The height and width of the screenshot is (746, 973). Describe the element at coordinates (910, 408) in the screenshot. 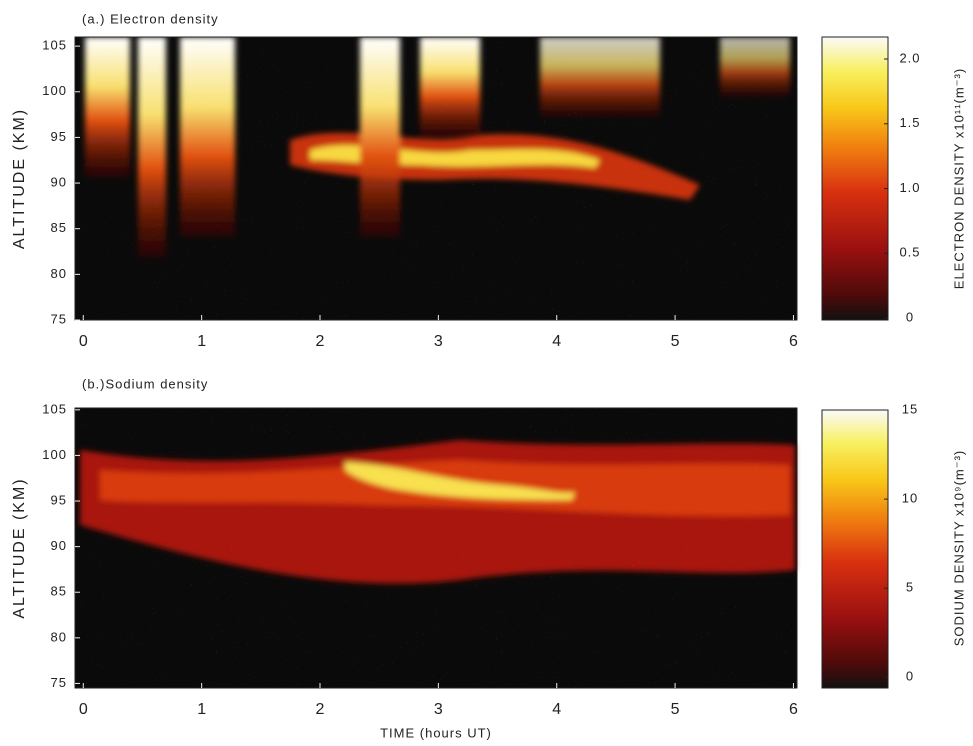

I see `colorbar-tick-label: 15` at that location.